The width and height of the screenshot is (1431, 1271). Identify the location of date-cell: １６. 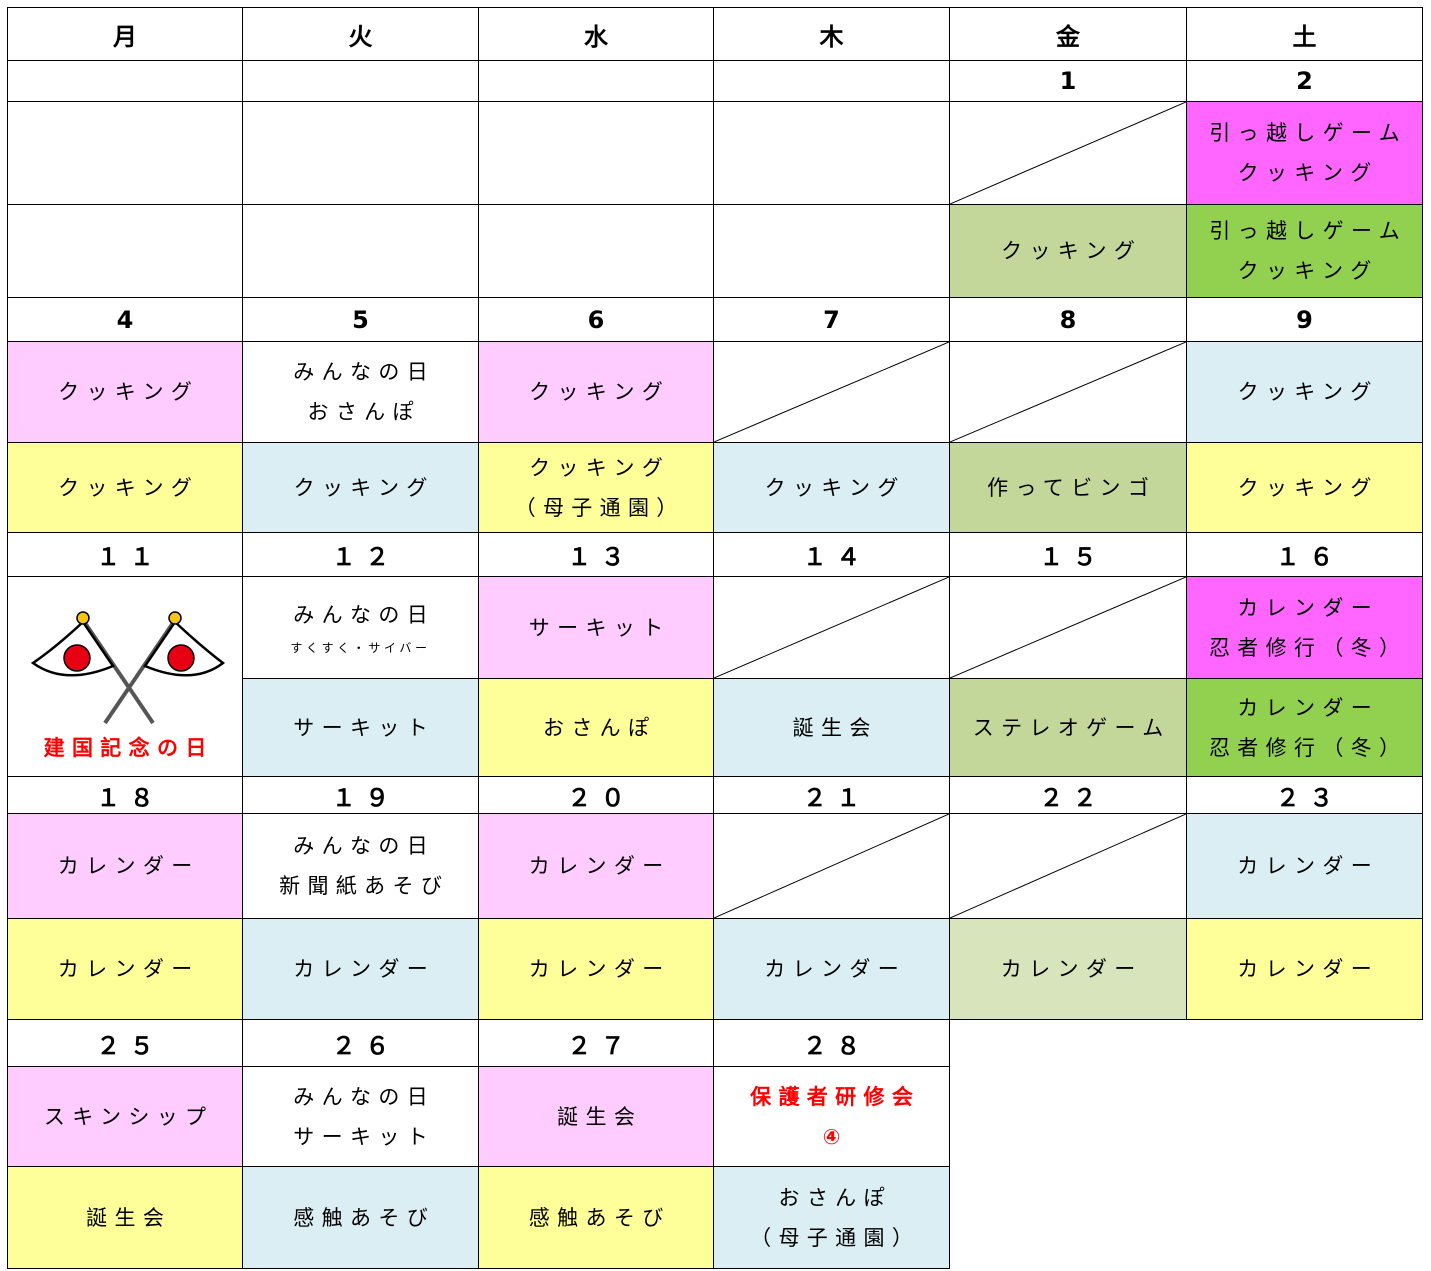
(1304, 554).